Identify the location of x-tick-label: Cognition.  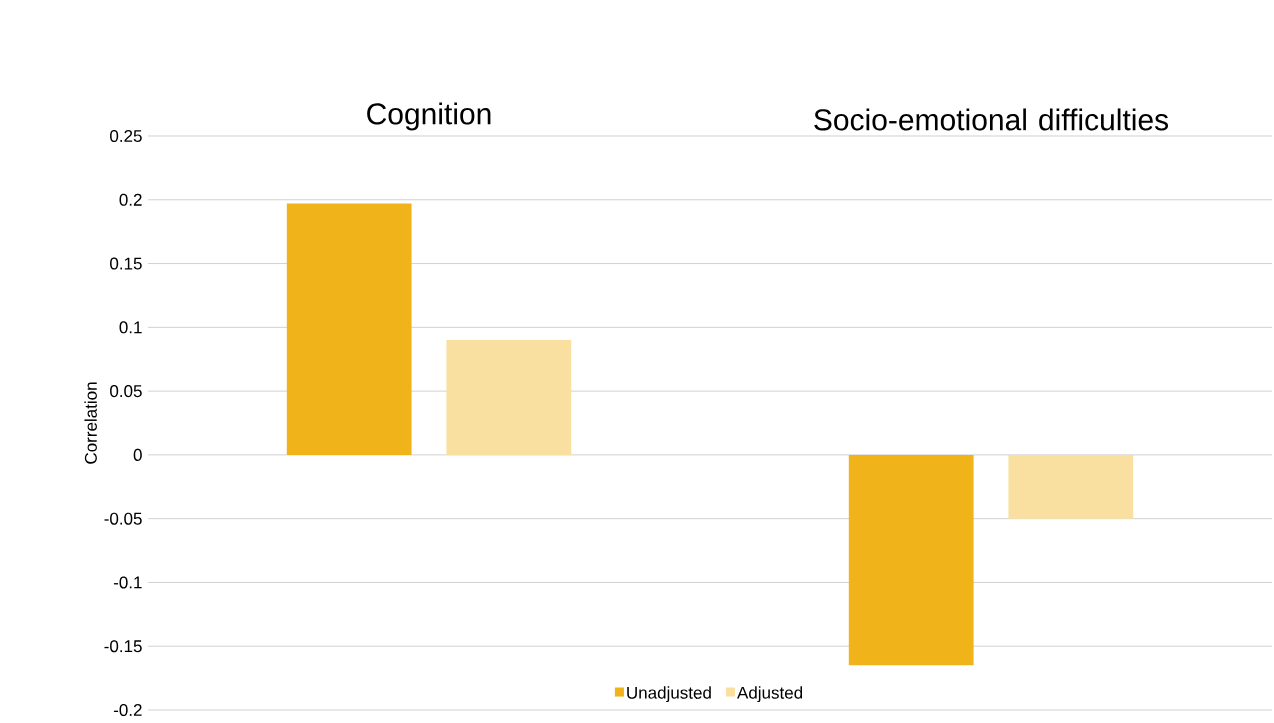
(429, 116).